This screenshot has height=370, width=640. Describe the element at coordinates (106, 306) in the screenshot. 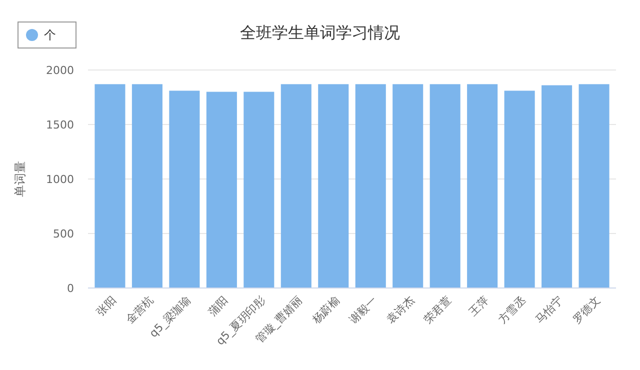

I see `x-tick-label: 张阳` at that location.